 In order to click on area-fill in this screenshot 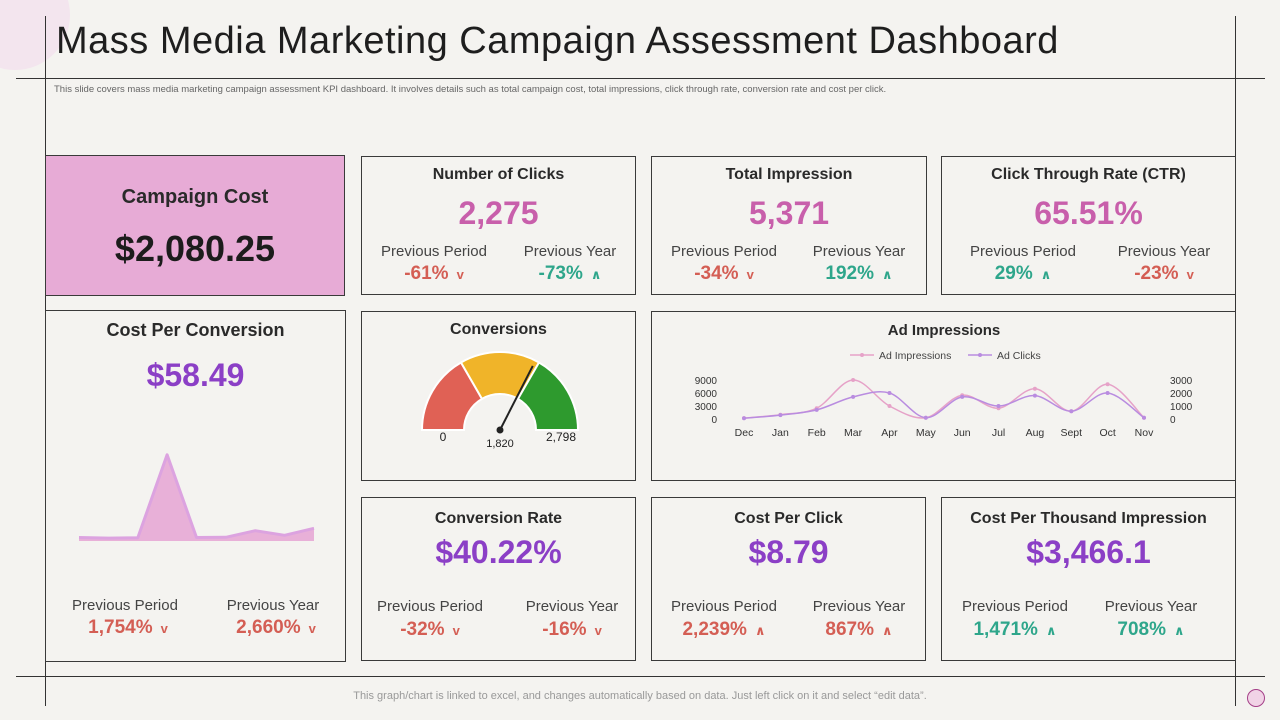, I will do `click(196, 497)`.